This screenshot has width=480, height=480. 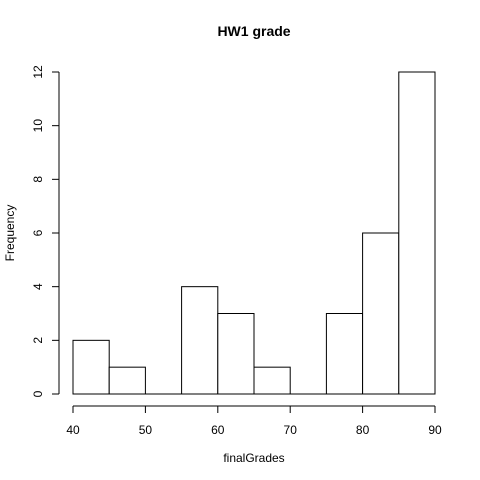 What do you see at coordinates (38, 126) in the screenshot?
I see `y-tick-label: 10` at bounding box center [38, 126].